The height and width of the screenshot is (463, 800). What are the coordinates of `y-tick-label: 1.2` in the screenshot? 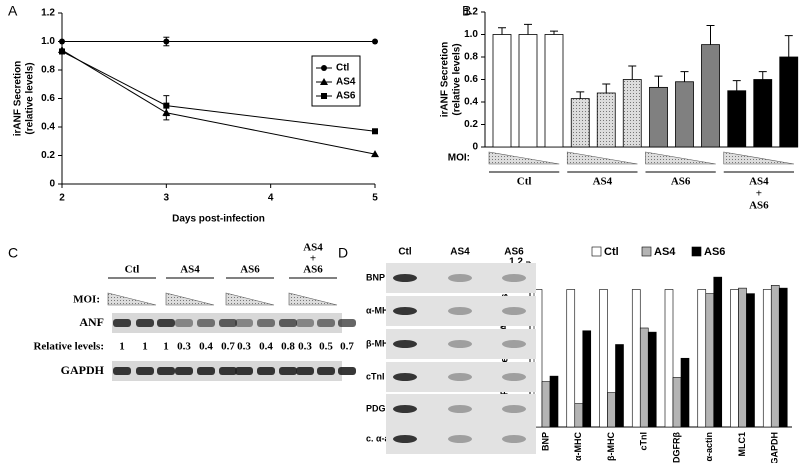 It's located at (471, 12).